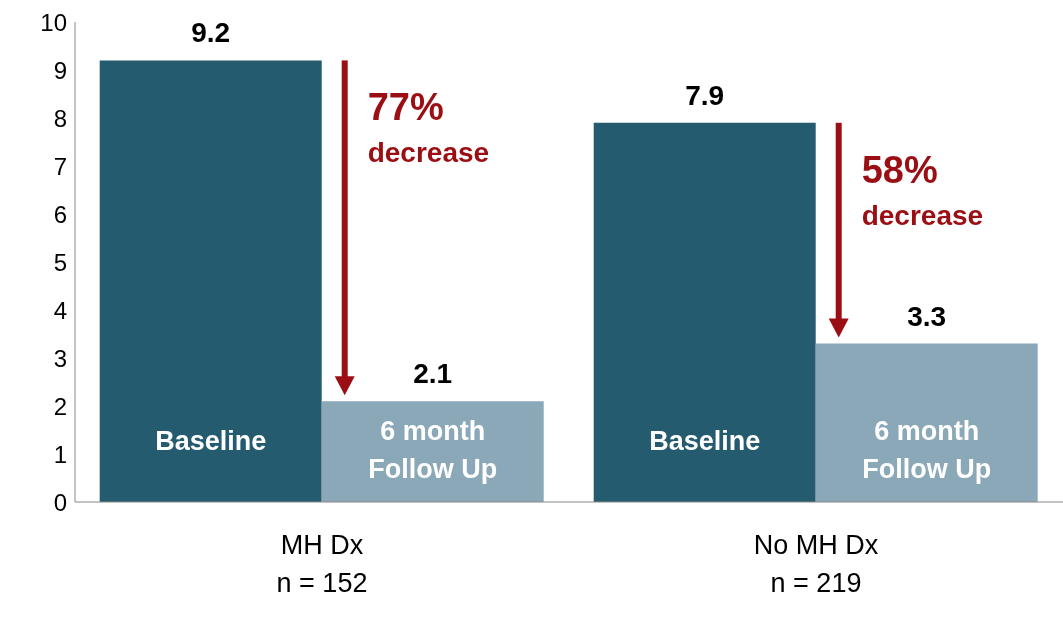  I want to click on y-tick-label: 10, so click(53, 22).